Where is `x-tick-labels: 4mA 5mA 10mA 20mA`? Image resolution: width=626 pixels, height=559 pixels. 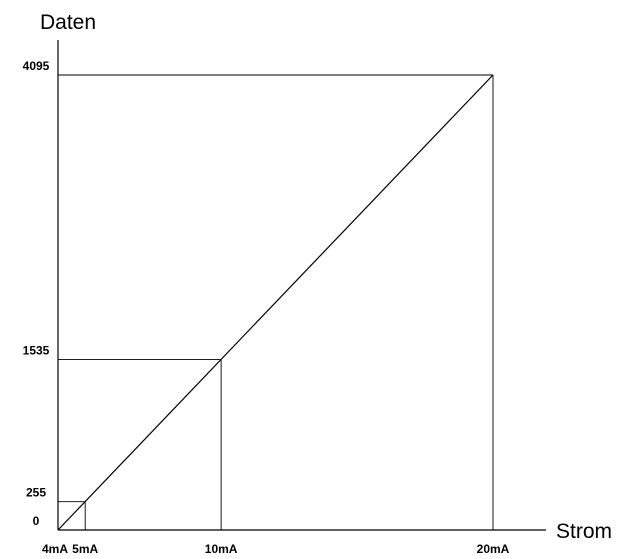
x-tick-labels: 4mA 5mA 10mA 20mA is located at coordinates (276, 549).